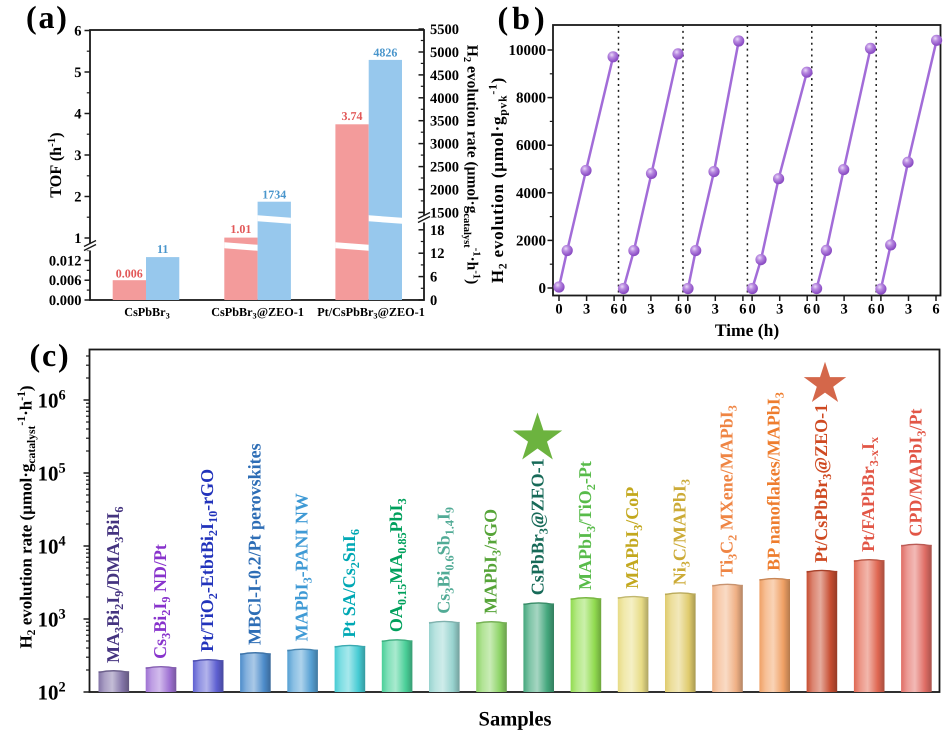 The width and height of the screenshot is (945, 735). Describe the element at coordinates (114, 584) in the screenshot. I see `svg-text: MA3Bi2I9/DMA3BiI6` at that location.